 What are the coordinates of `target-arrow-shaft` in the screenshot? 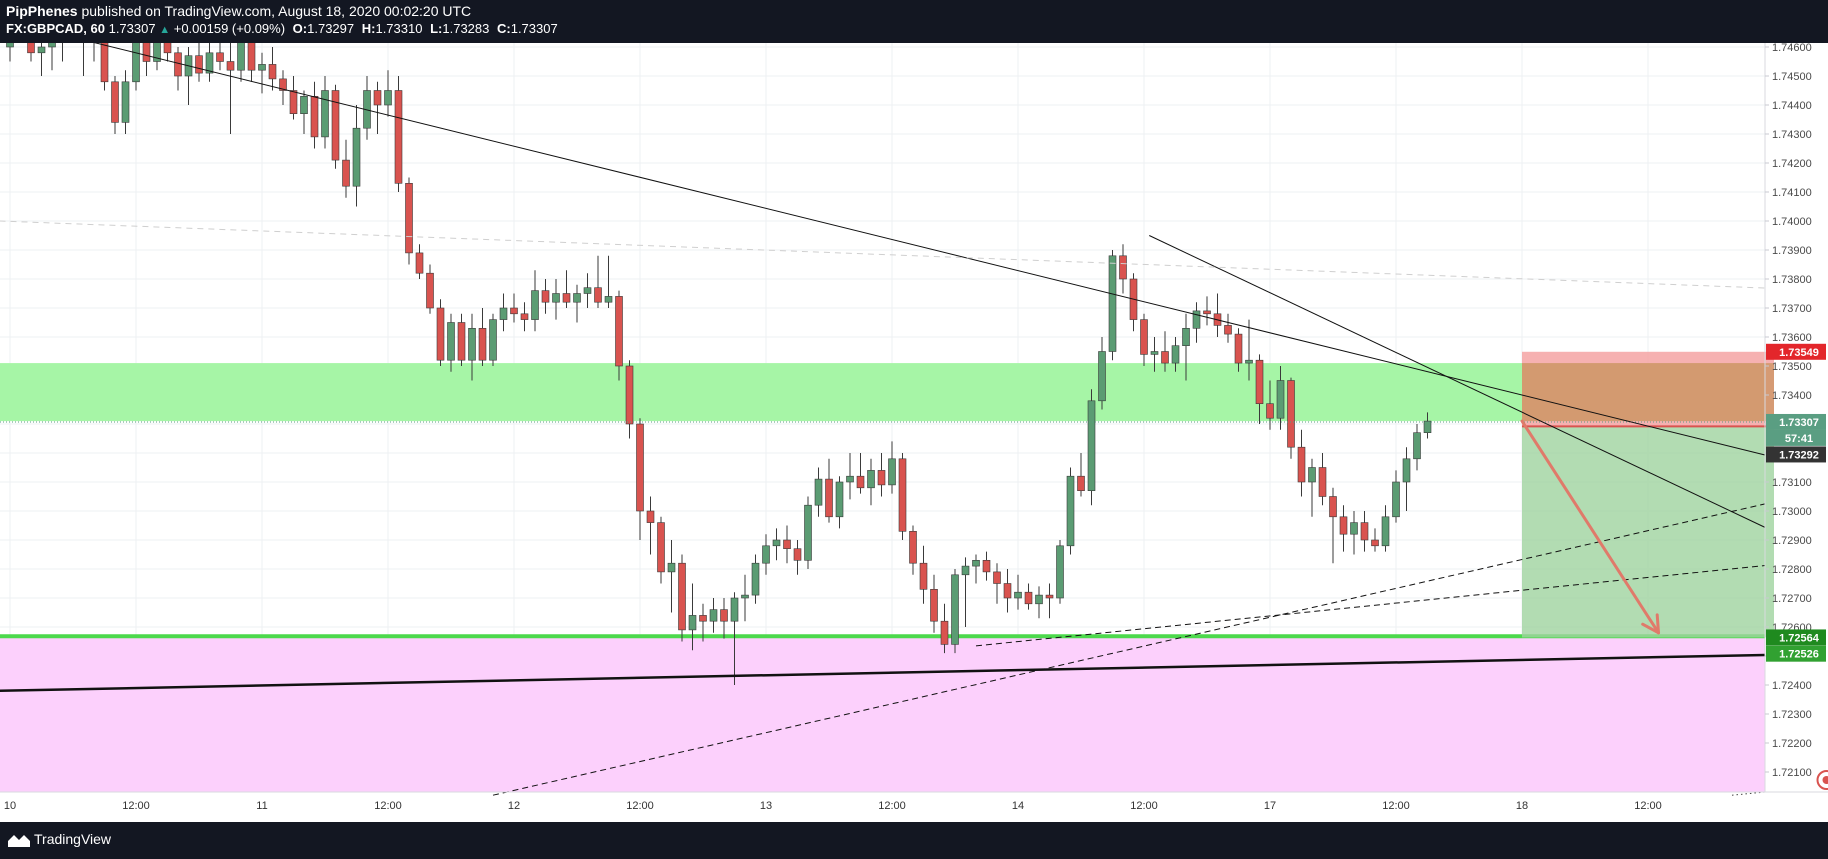 It's located at (1590, 527).